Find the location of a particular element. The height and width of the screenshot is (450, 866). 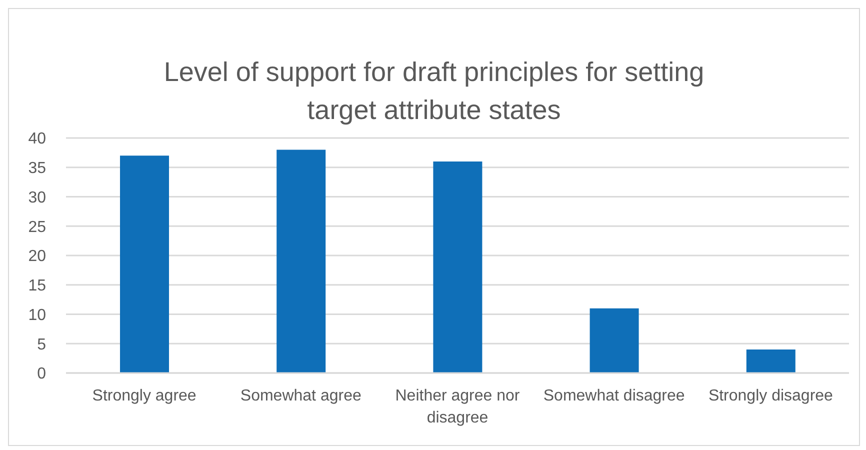

x-tick-label: Strongly agree is located at coordinates (144, 395).